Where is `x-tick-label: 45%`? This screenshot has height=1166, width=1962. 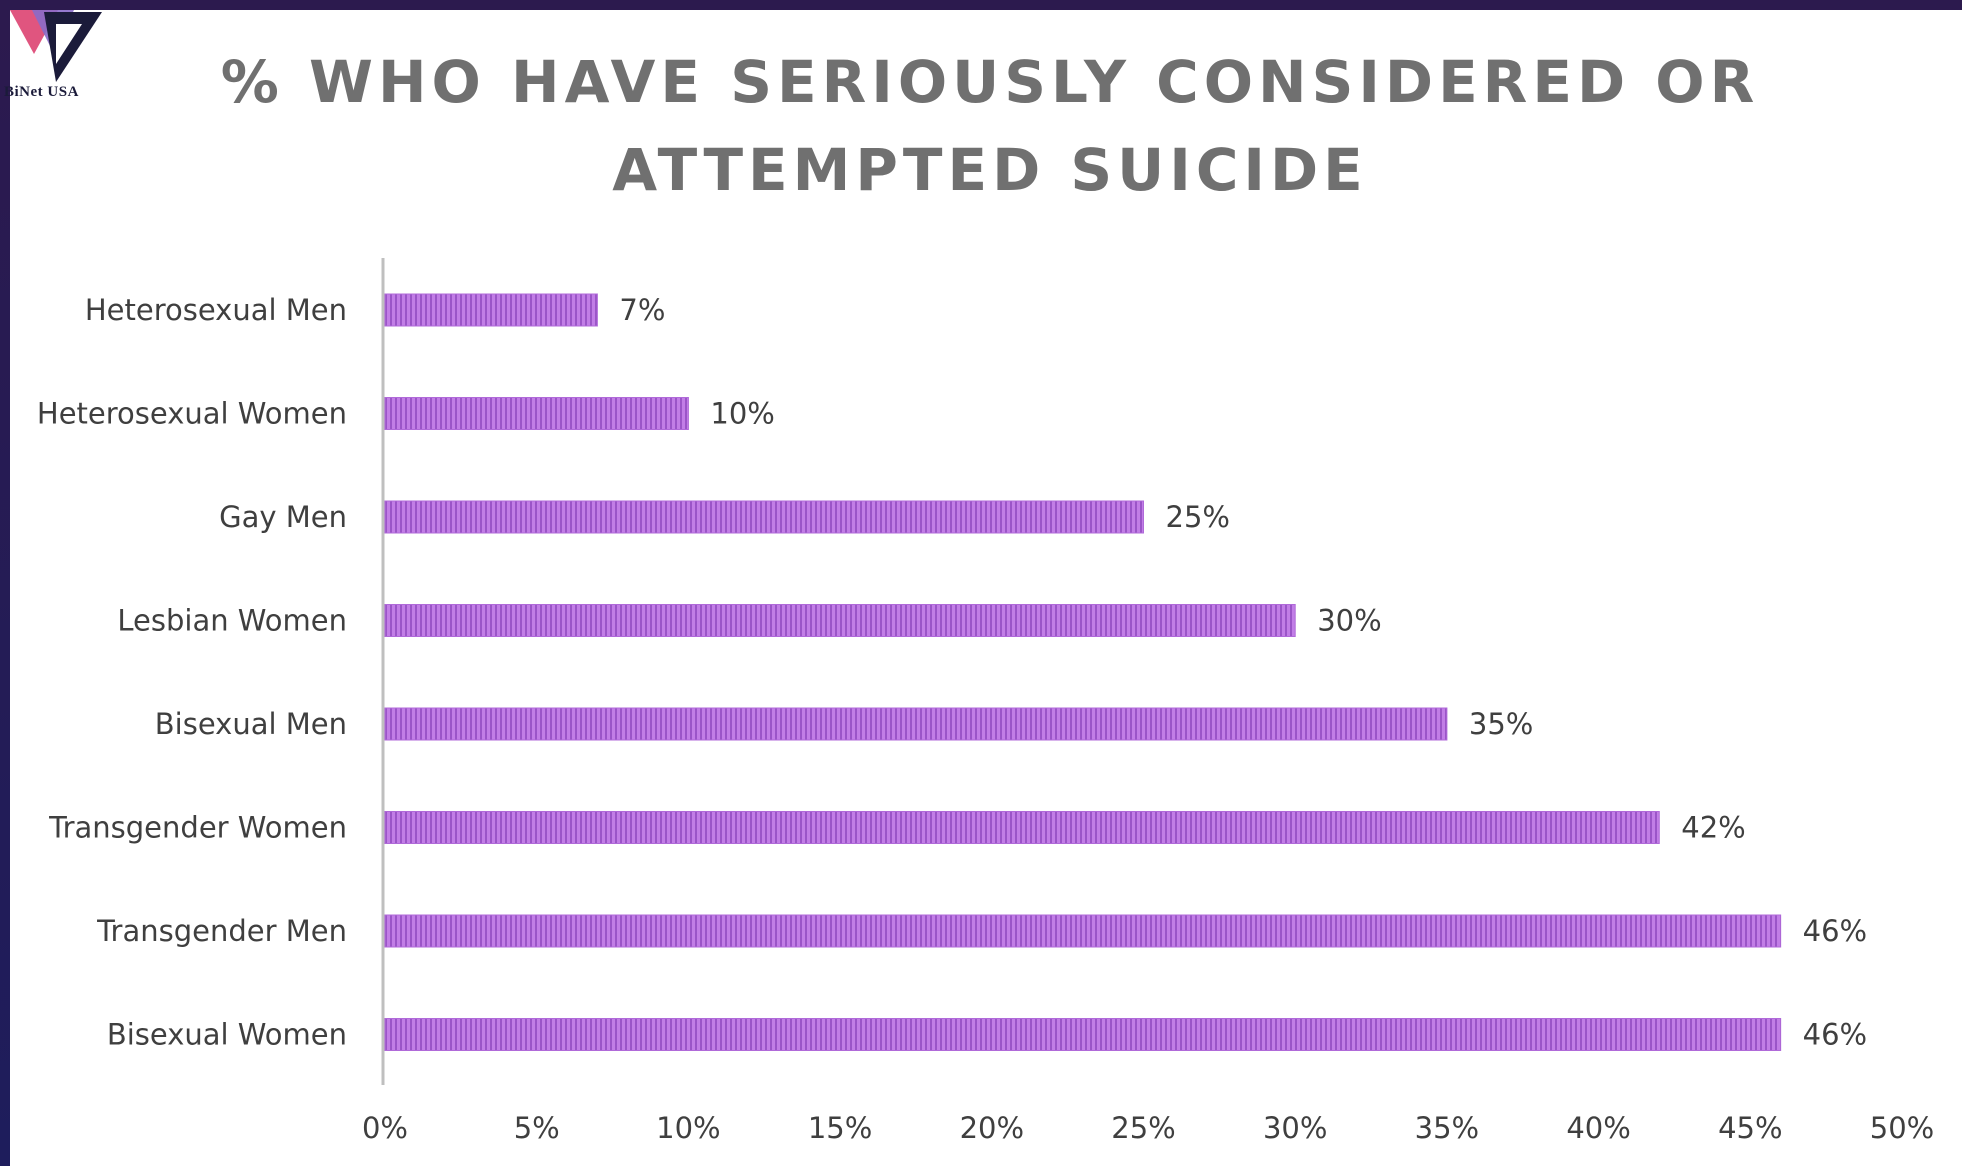
x-tick-label: 45% is located at coordinates (1750, 1128).